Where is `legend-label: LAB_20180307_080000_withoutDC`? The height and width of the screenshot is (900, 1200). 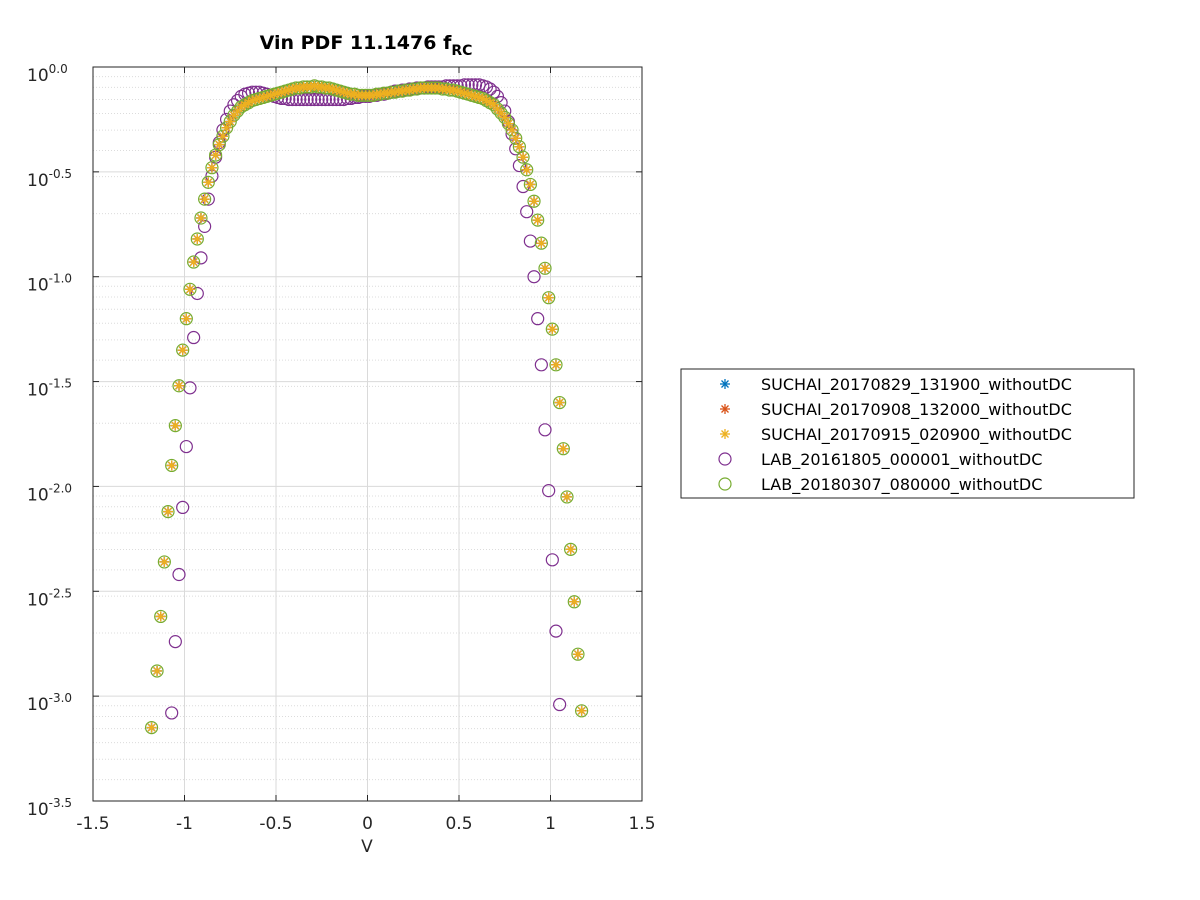
legend-label: LAB_20180307_080000_withoutDC is located at coordinates (901, 485).